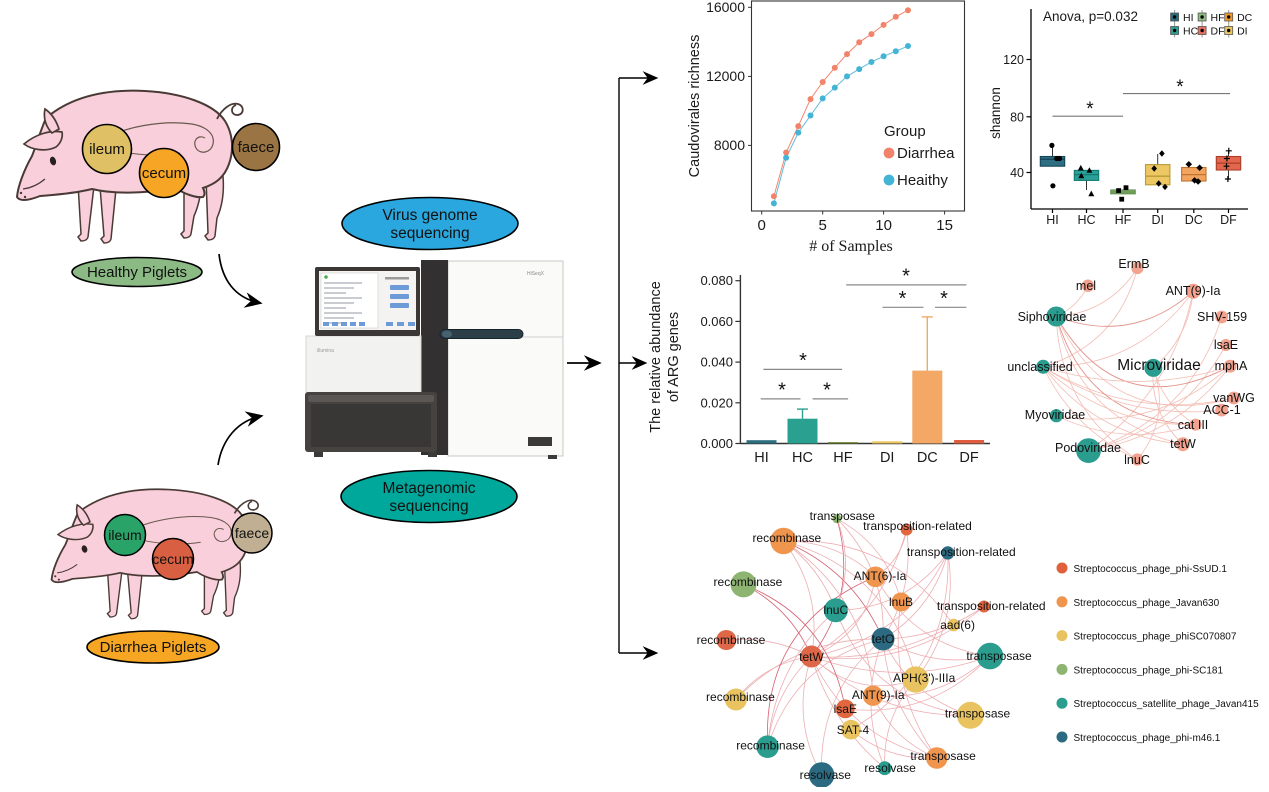  Describe the element at coordinates (1052, 317) in the screenshot. I see `svg-text: Siphoviridae` at that location.